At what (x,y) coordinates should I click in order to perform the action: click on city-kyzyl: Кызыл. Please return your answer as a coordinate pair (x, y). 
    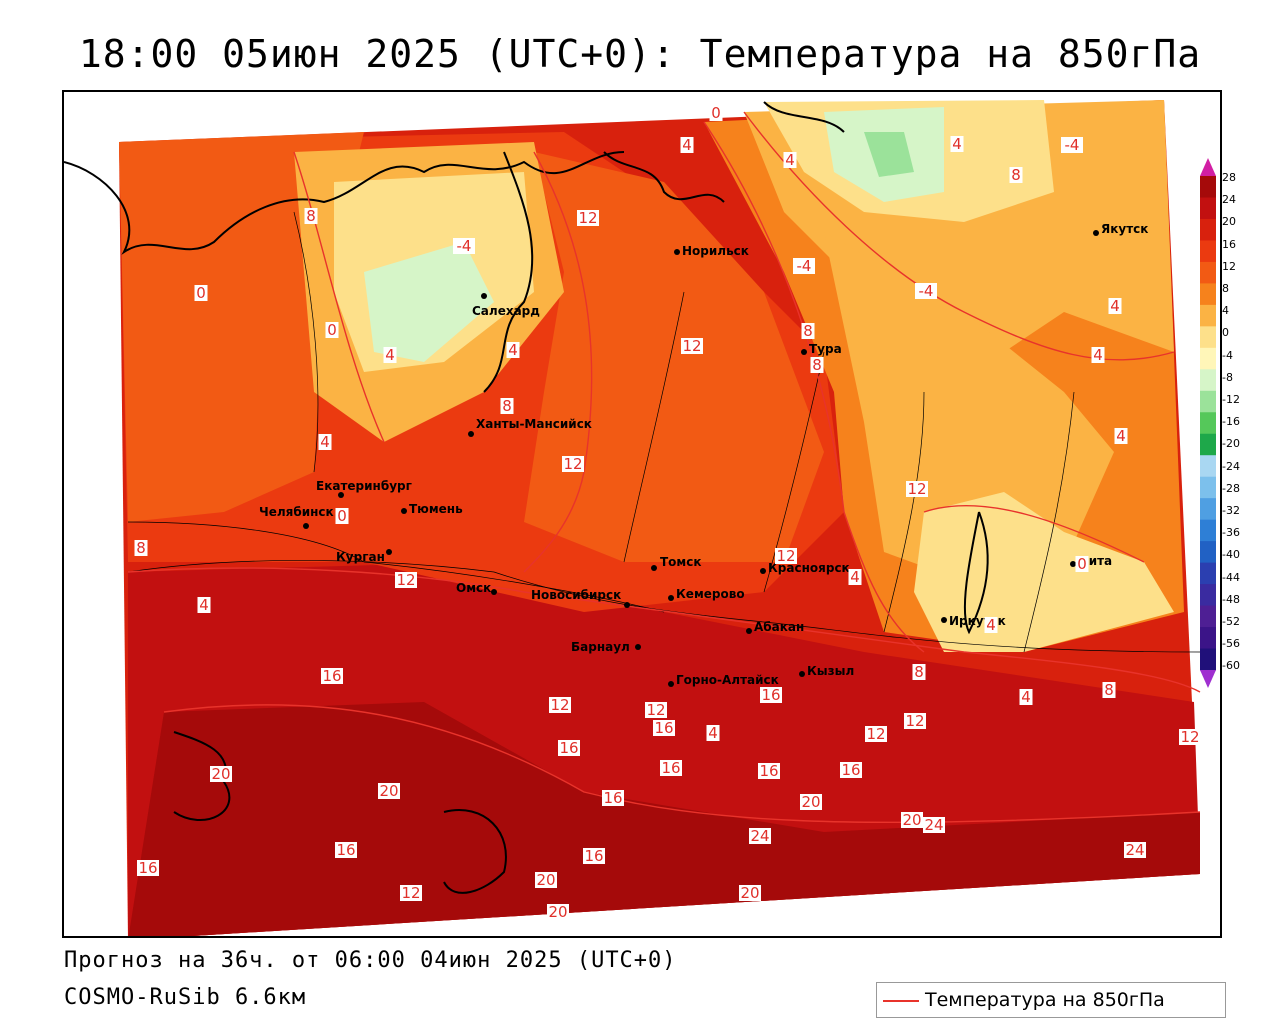
    Looking at the image, I should click on (826, 671).